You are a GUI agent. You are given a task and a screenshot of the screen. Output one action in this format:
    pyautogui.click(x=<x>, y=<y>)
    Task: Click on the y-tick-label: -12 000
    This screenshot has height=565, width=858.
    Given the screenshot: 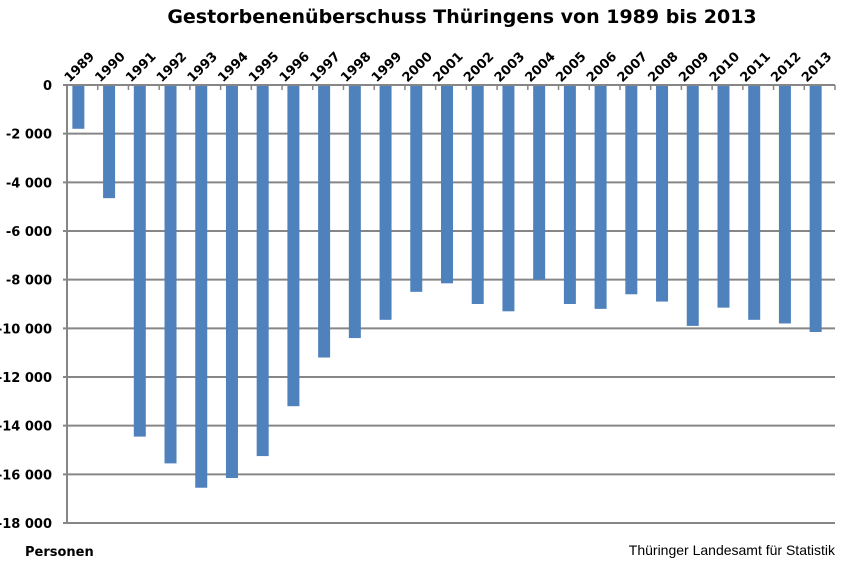 What is the action you would take?
    pyautogui.click(x=26, y=378)
    